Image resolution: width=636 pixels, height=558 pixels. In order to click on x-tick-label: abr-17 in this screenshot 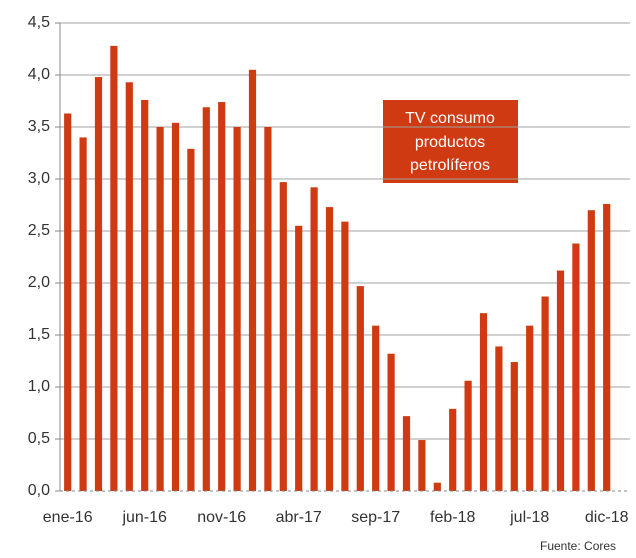, I will do `click(299, 517)`.